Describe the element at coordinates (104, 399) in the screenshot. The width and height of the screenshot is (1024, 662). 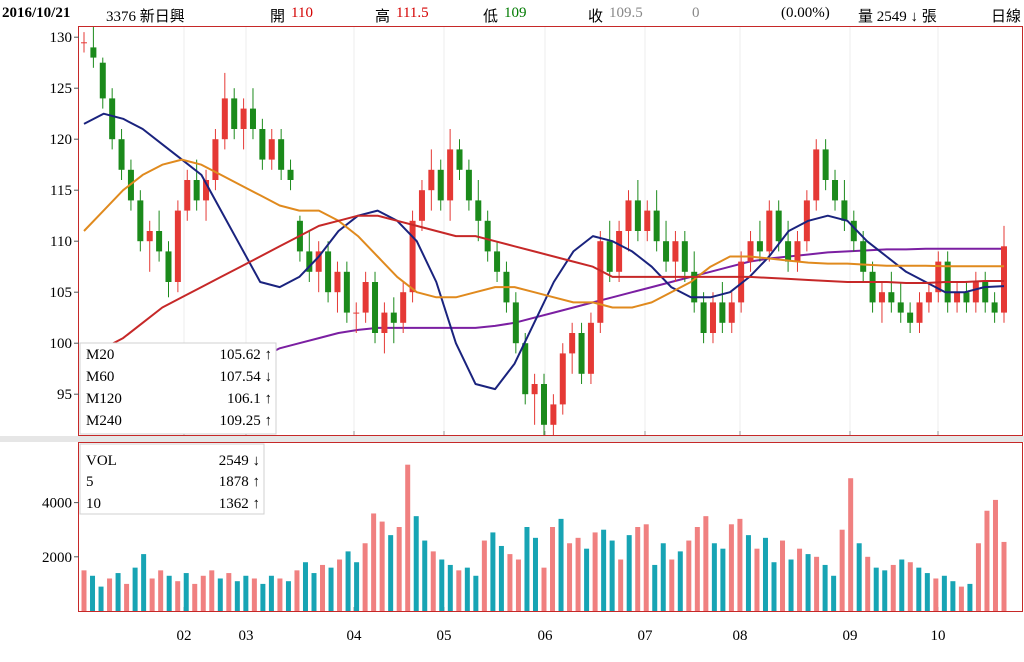
I see `legend-m120-name: M120` at that location.